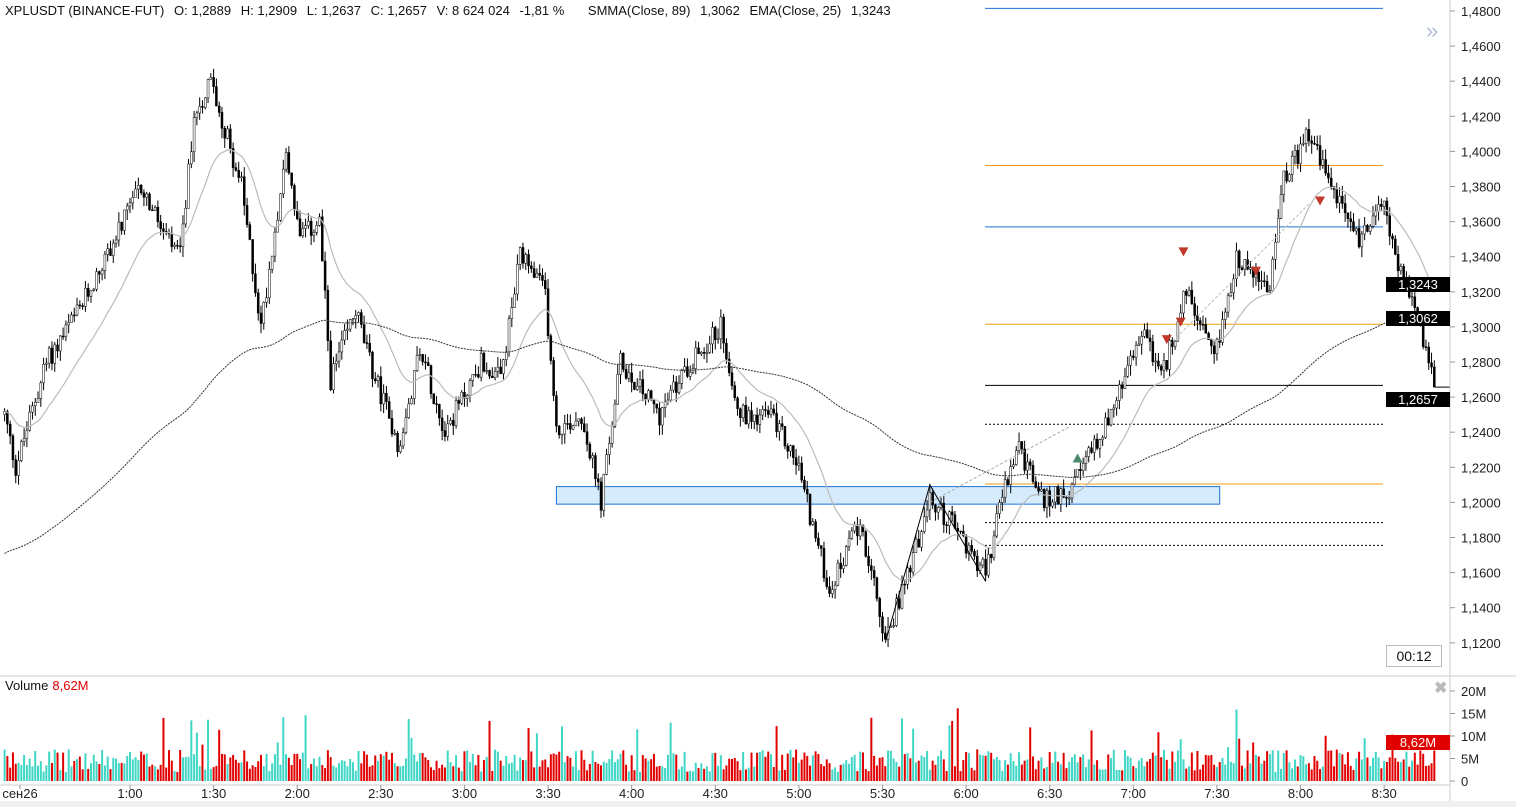 The height and width of the screenshot is (807, 1516). Describe the element at coordinates (1432, 30) in the screenshot. I see `double-chevron-right-icon: »` at that location.